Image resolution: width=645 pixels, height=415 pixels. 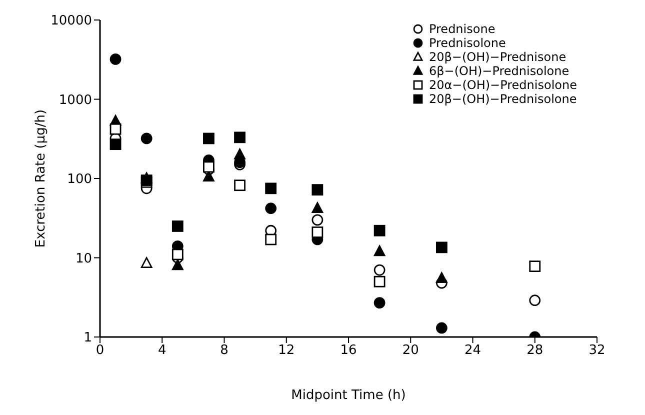 I want to click on legend-label: Prednisolone, so click(x=467, y=43).